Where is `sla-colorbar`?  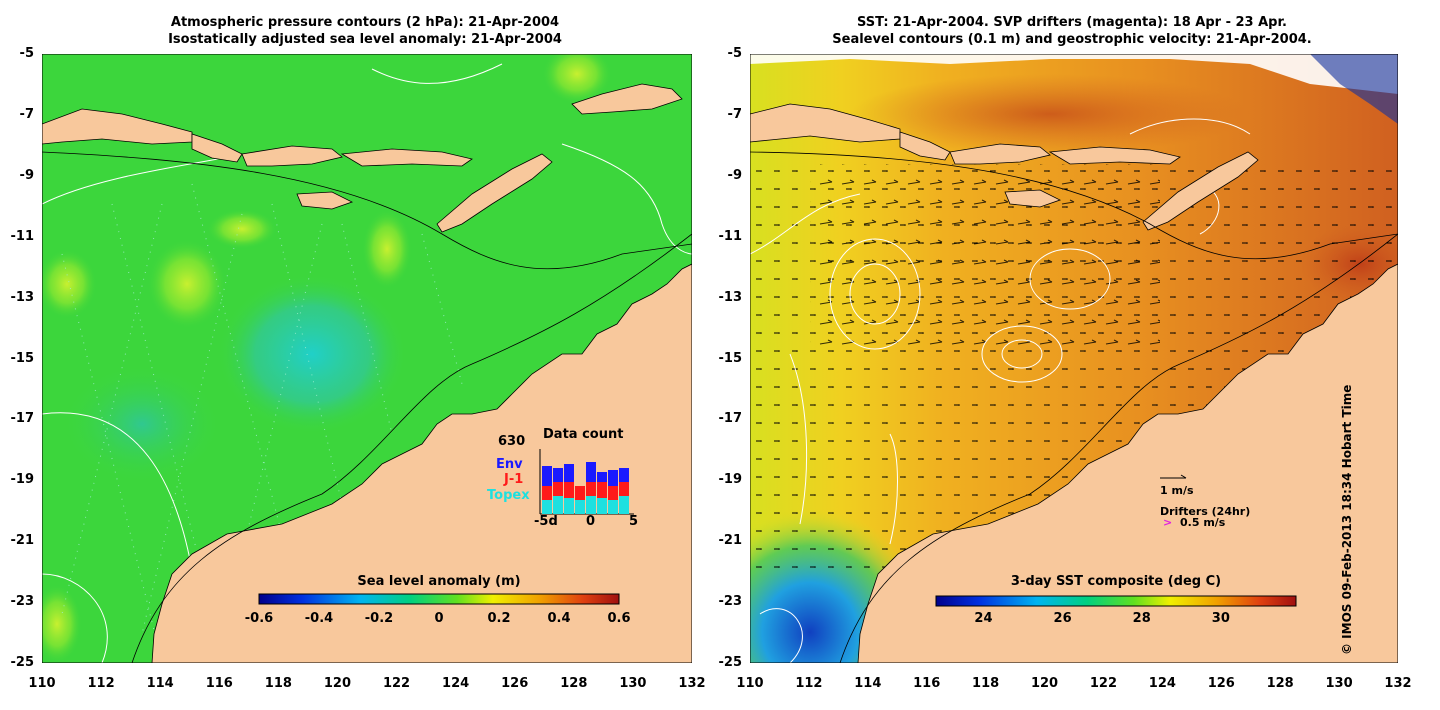 sla-colorbar is located at coordinates (439, 599).